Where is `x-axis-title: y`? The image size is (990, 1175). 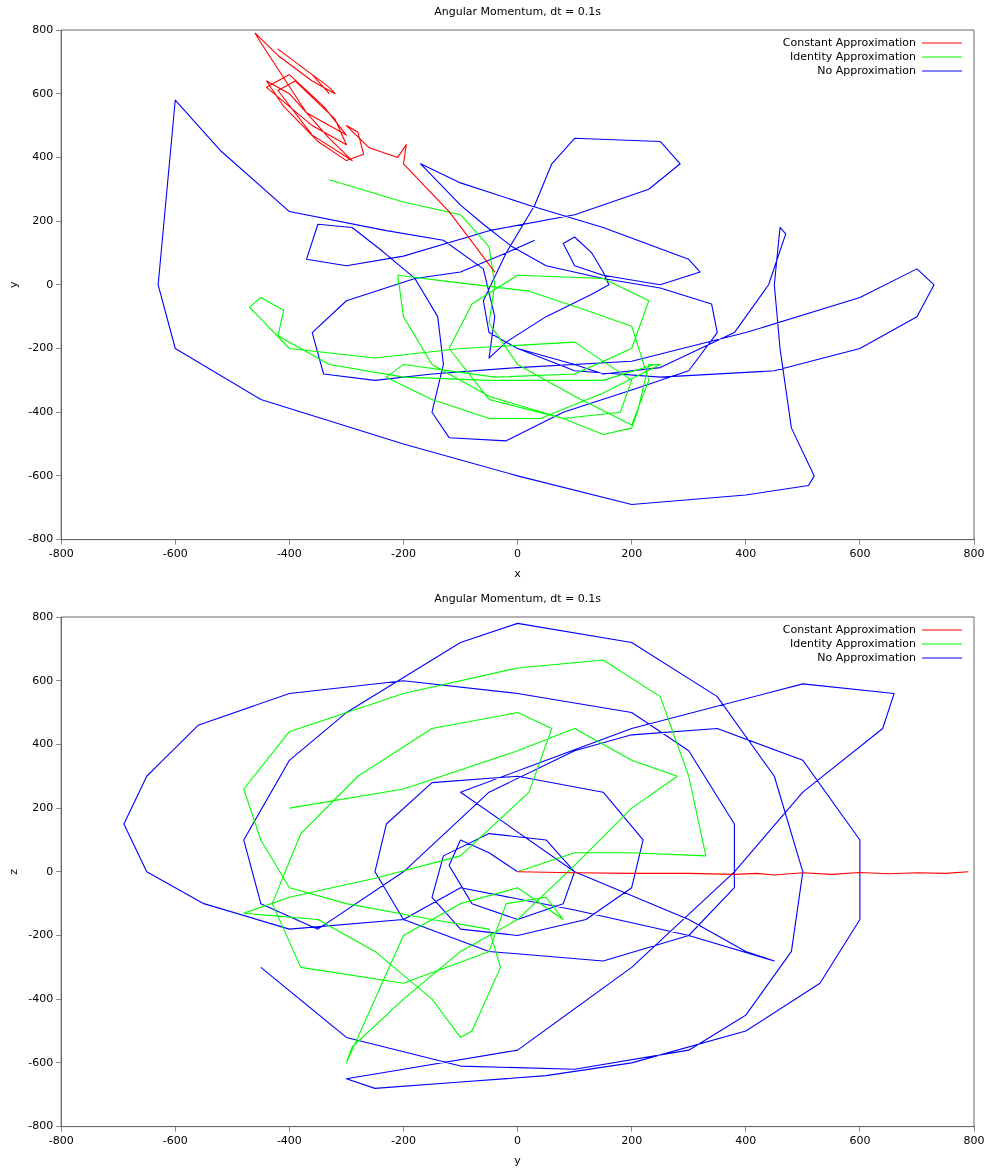
x-axis-title: y is located at coordinates (518, 1161).